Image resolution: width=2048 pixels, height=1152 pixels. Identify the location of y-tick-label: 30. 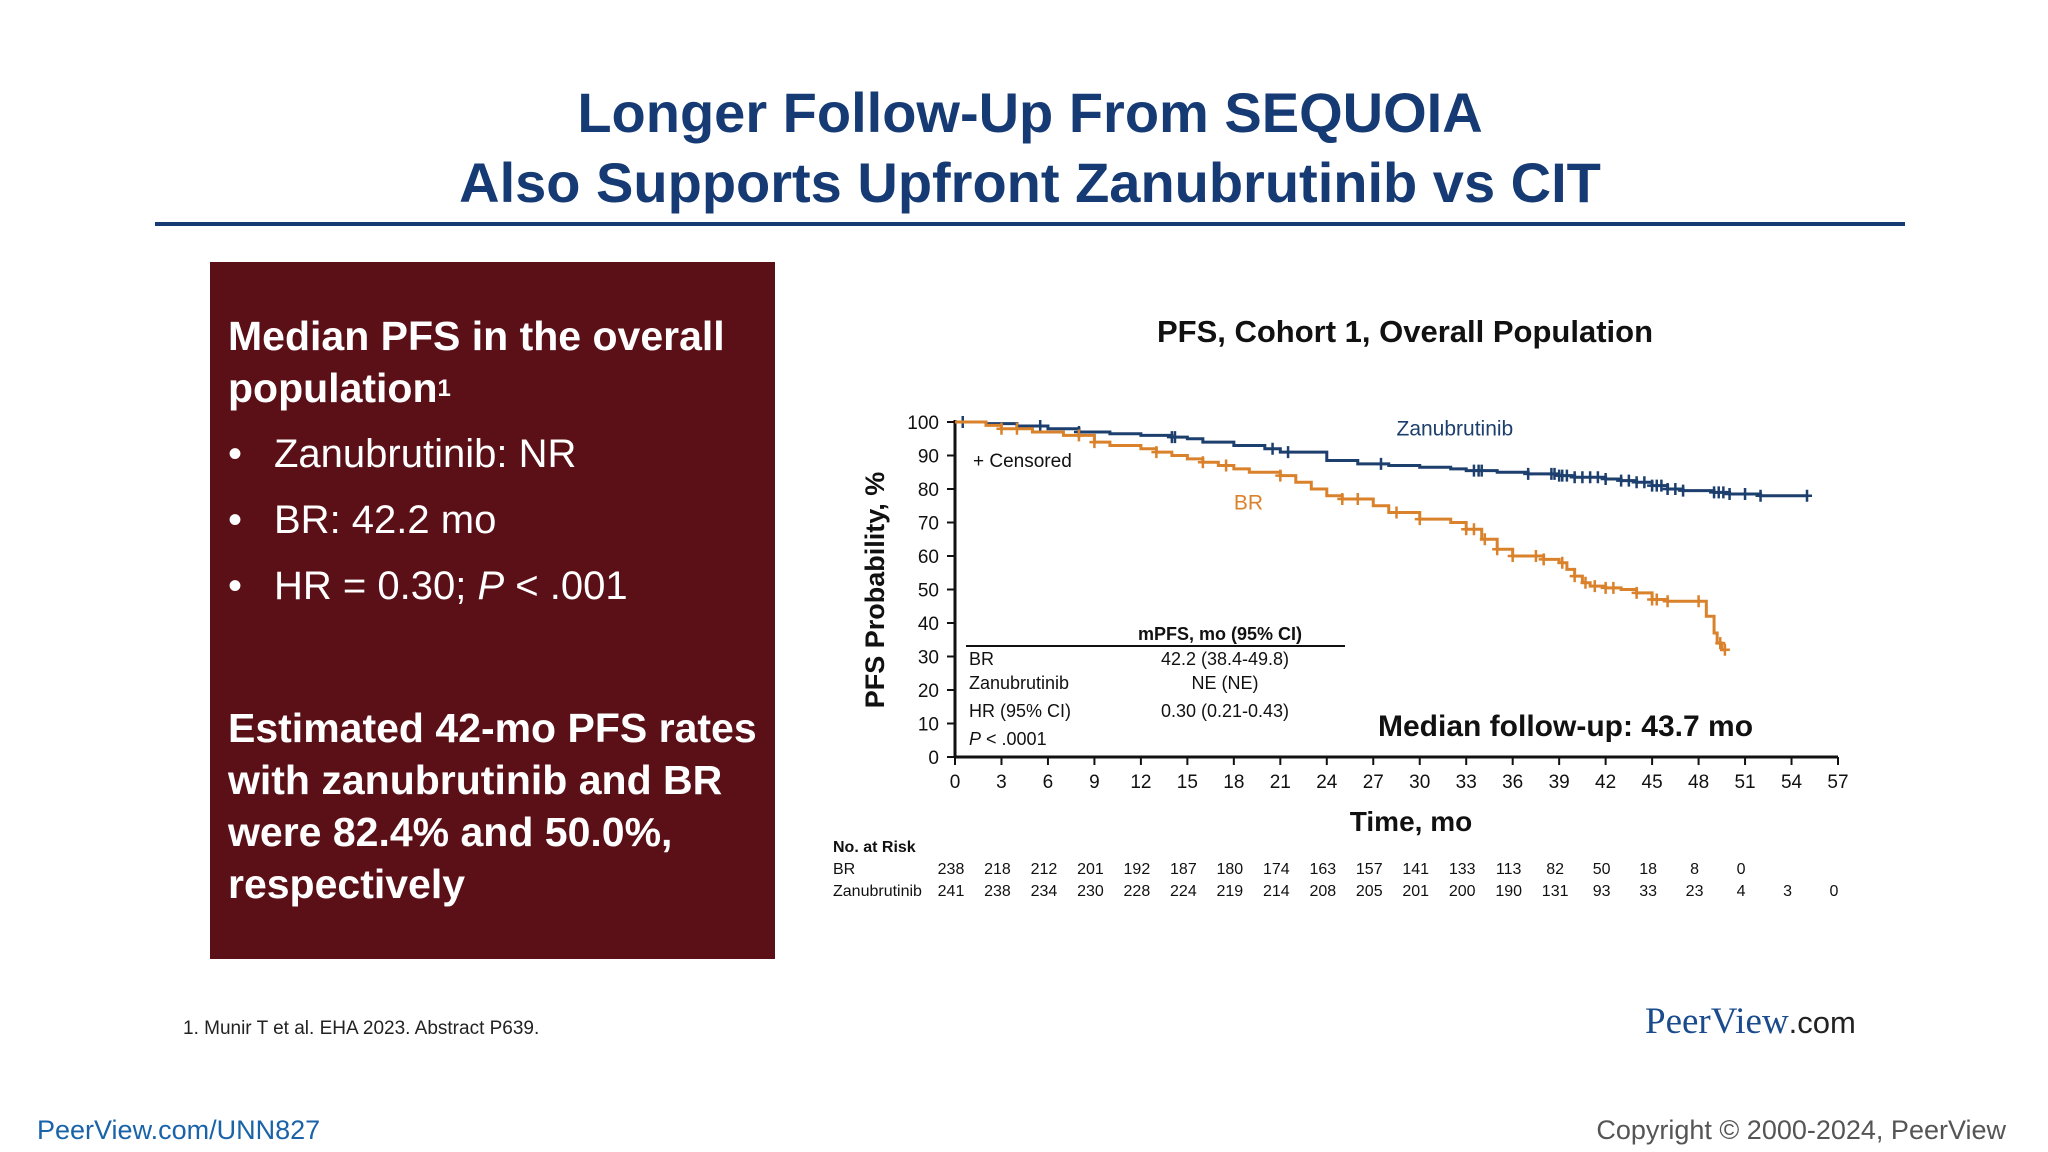
(928, 658).